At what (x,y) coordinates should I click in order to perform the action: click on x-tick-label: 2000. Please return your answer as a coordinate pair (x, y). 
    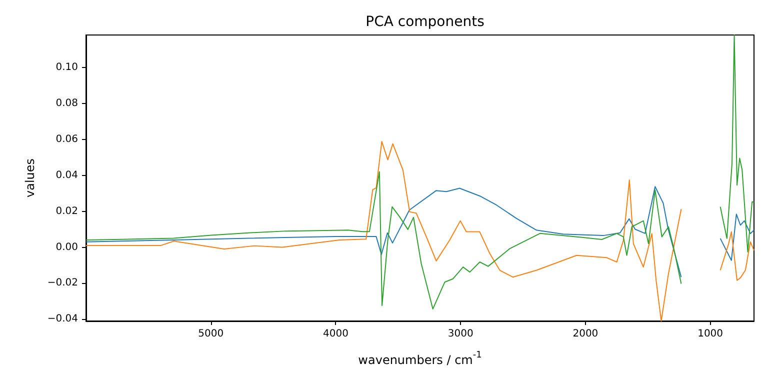
    Looking at the image, I should click on (585, 334).